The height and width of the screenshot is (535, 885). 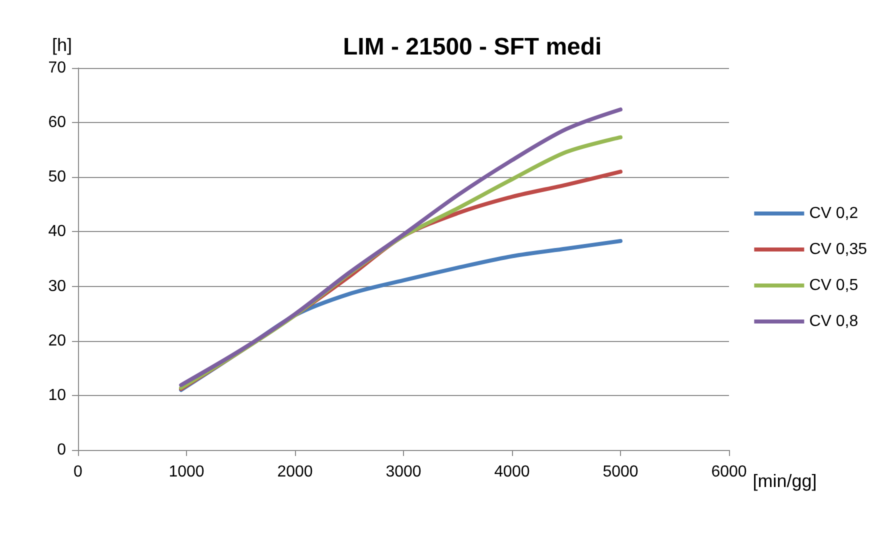 I want to click on legend-label: CV 0,35, so click(x=838, y=249).